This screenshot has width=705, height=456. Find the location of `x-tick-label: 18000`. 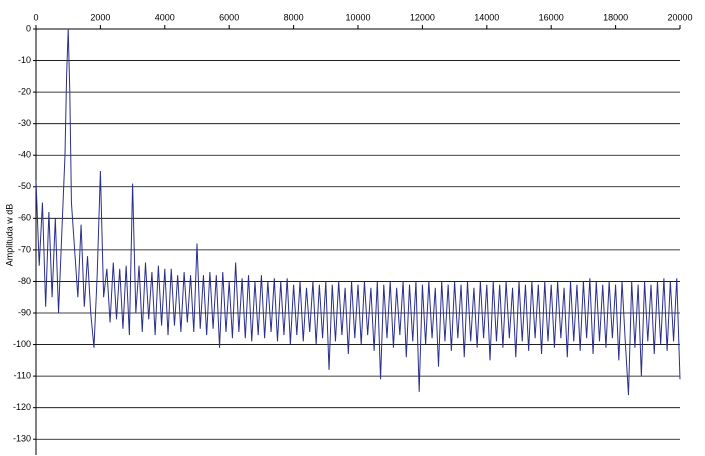

x-tick-label: 18000 is located at coordinates (615, 17).